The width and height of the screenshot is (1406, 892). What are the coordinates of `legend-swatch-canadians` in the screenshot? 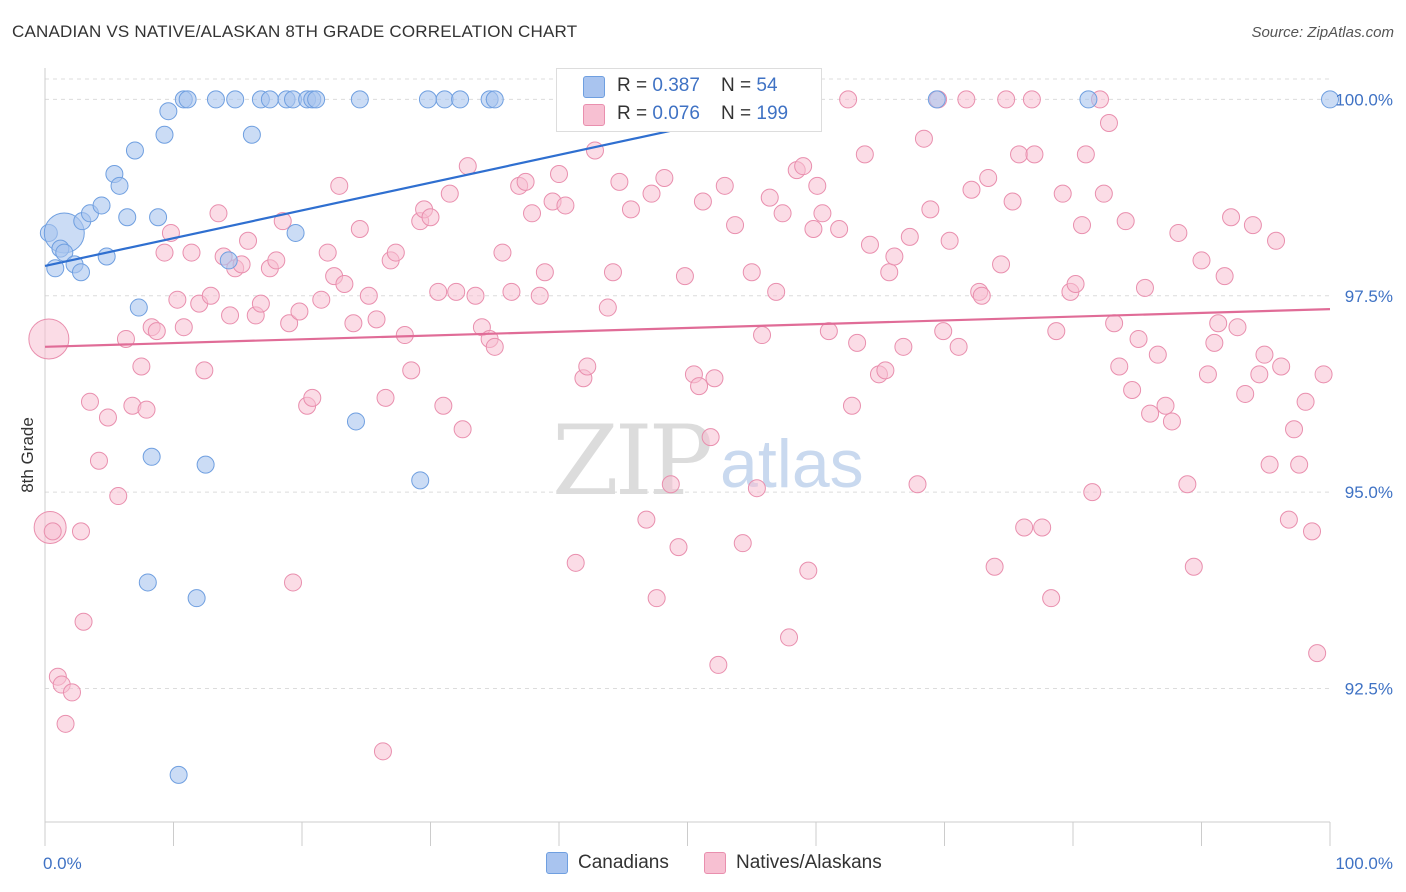 It's located at (557, 863).